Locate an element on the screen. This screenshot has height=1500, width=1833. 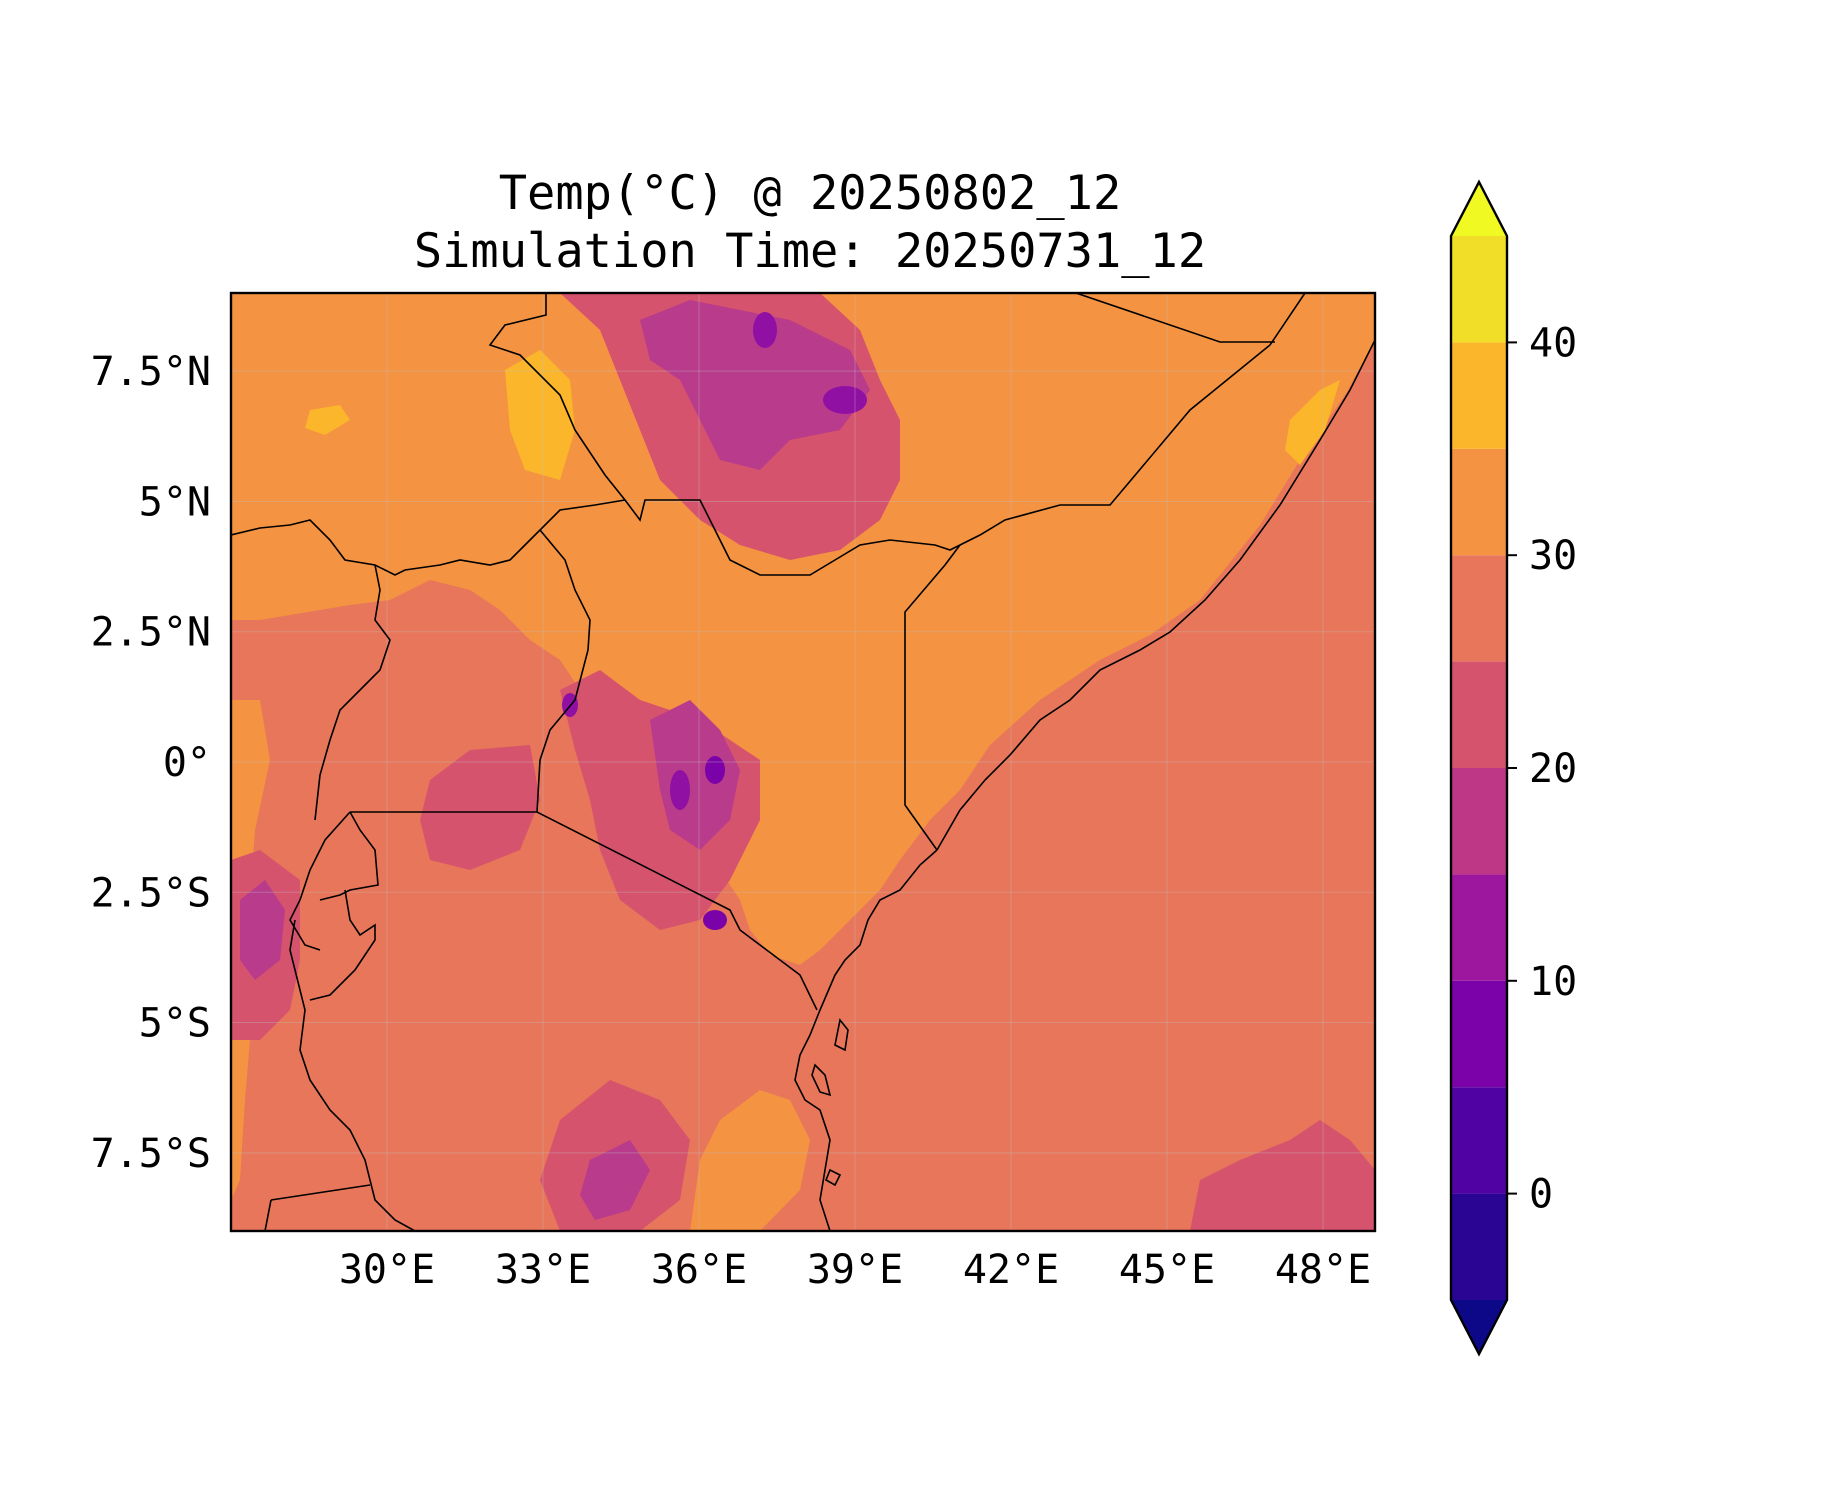
cool-area-tanzania is located at coordinates (615, 1180).